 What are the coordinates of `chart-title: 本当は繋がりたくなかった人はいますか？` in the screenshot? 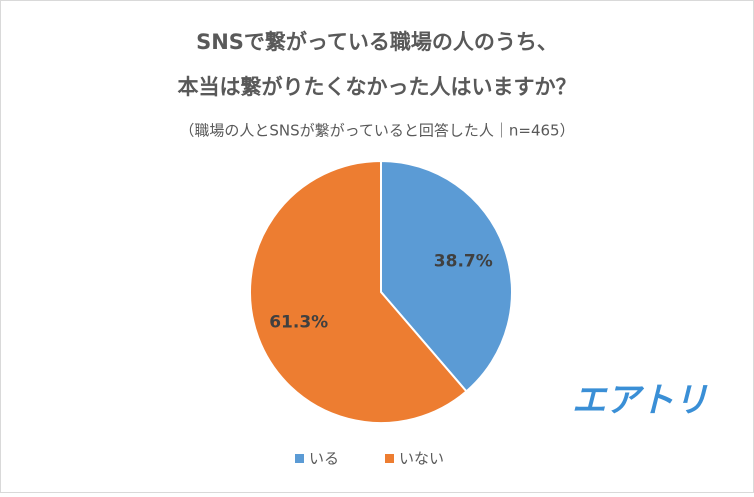 It's located at (377, 87).